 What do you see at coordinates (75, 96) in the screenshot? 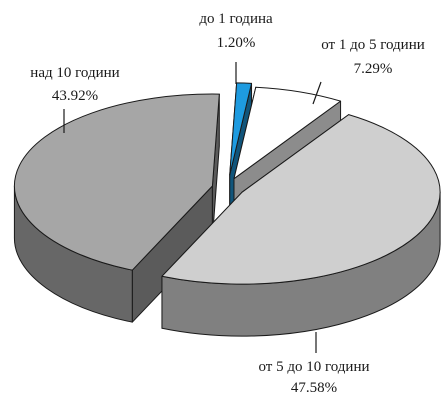
I see `slice-value-over-10-years: 43.92%` at bounding box center [75, 96].